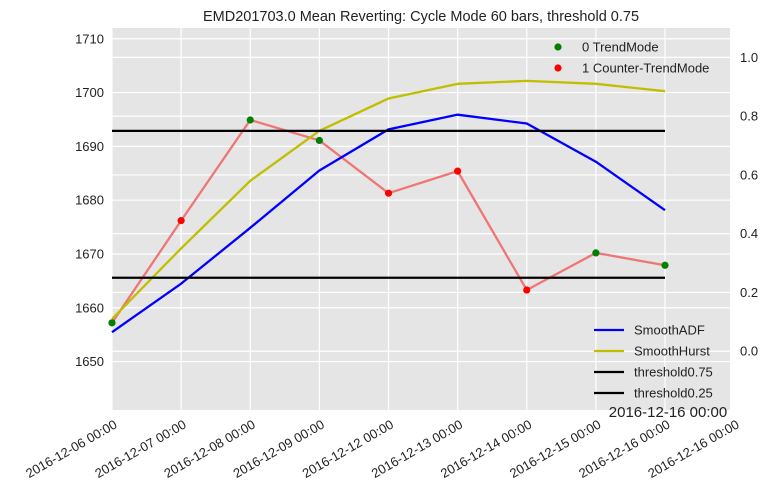 The image size is (771, 500). I want to click on y-left-tick-label: 1680, so click(89, 200).